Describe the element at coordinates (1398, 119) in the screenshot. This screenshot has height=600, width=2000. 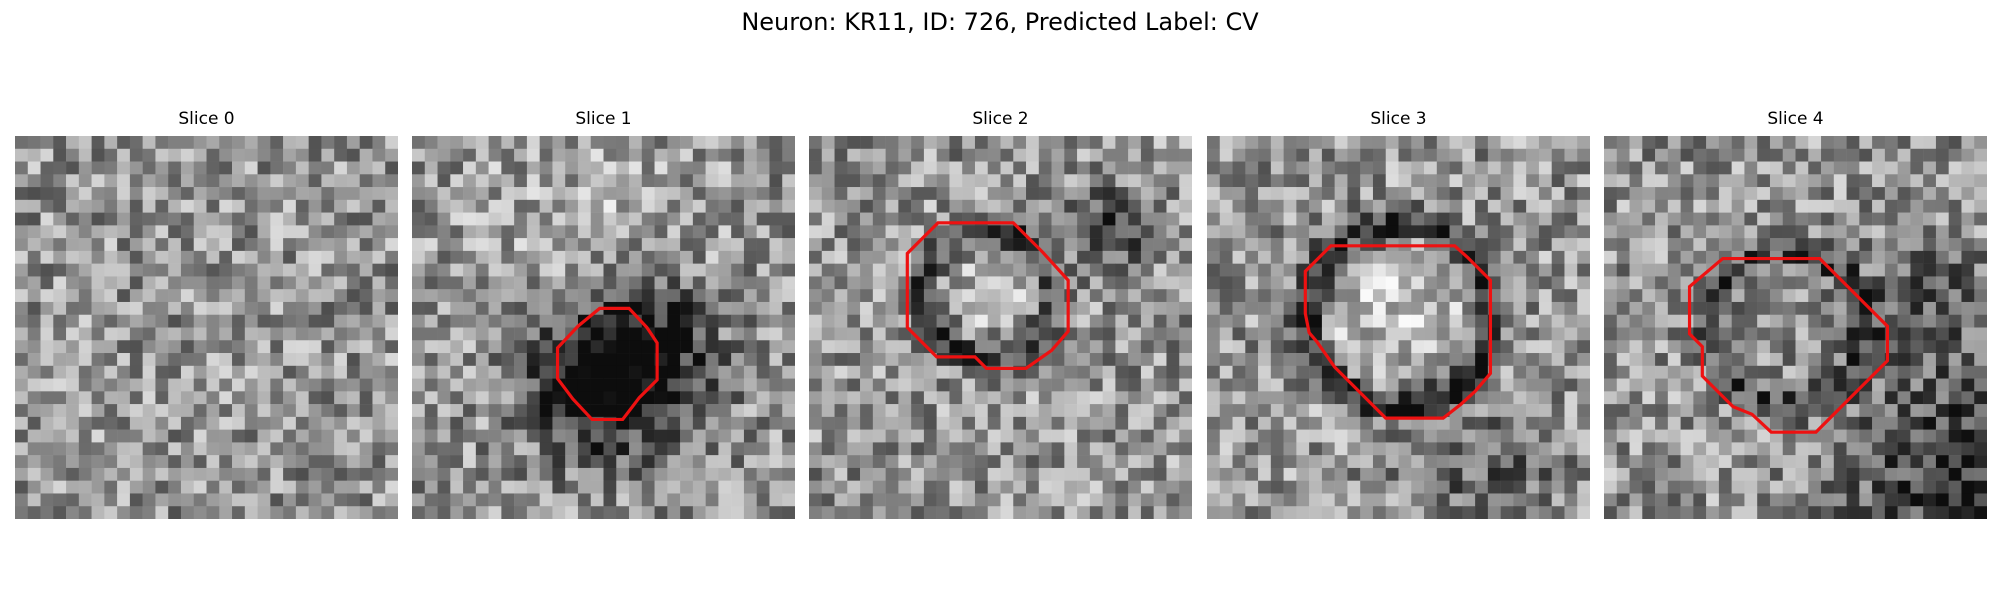
I see `slice-title-3: Slice 3` at that location.